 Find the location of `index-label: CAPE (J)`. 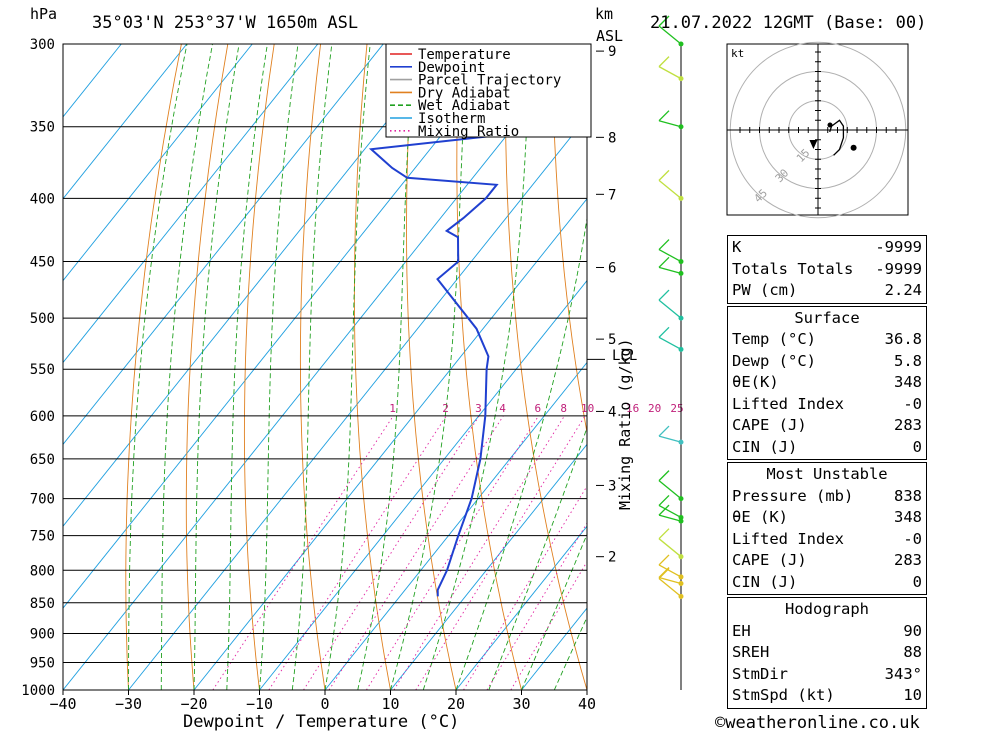

index-label: CAPE (J) is located at coordinates (769, 425).